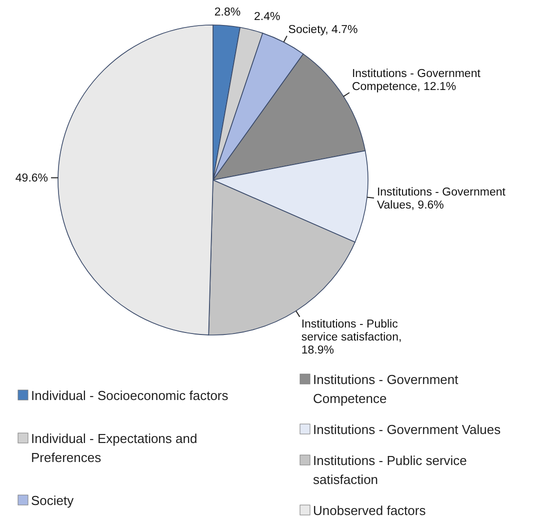  Describe the element at coordinates (441, 199) in the screenshot. I see `data-label: Institutions - Government Values, 9.6%` at that location.